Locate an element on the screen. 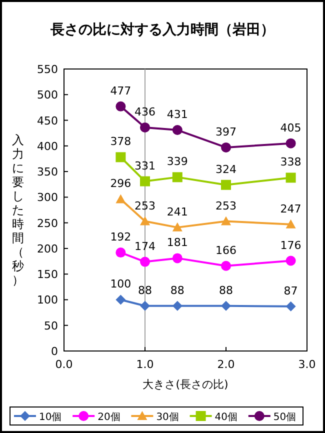 This screenshot has height=433, width=325. data-label: 100 is located at coordinates (121, 284).